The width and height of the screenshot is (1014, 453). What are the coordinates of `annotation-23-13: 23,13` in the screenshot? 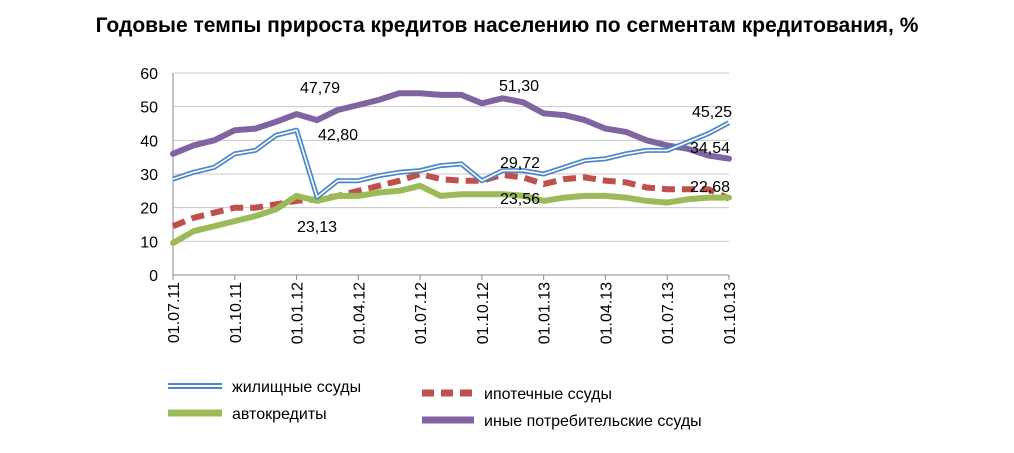 It's located at (317, 227).